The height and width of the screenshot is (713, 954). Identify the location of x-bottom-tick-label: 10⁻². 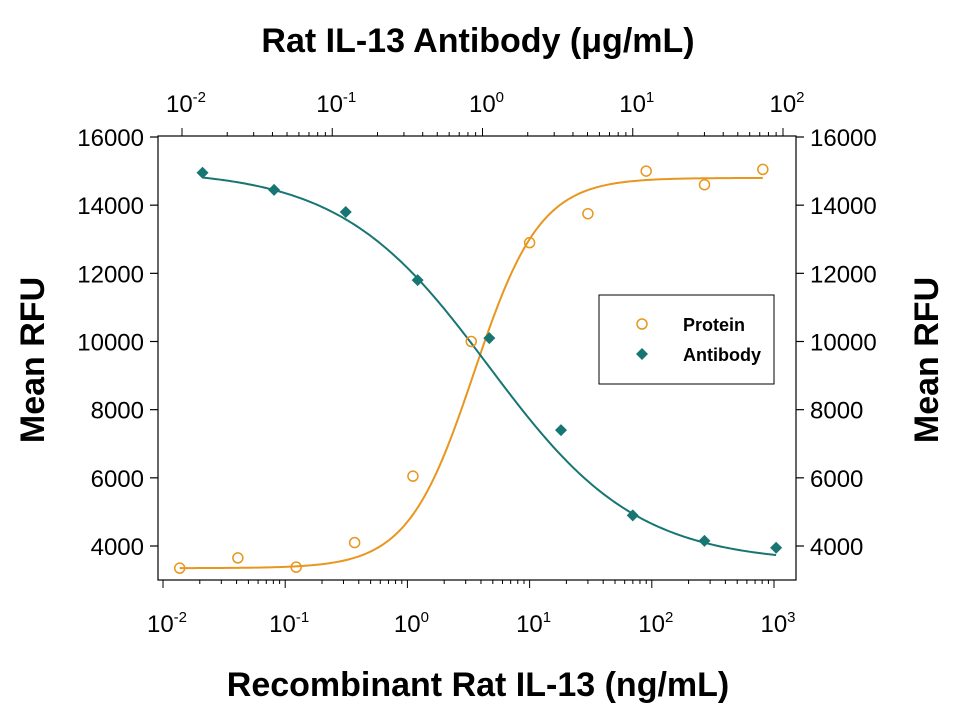
(167, 623).